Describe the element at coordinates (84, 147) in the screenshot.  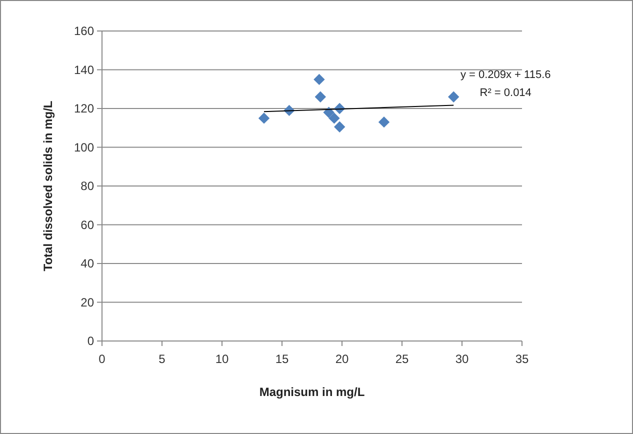
I see `y-tick-label: 100` at that location.